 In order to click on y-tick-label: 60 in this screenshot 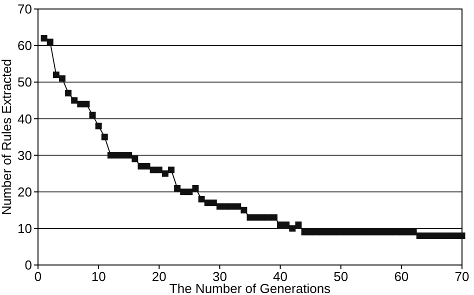, I will do `click(25, 46)`.